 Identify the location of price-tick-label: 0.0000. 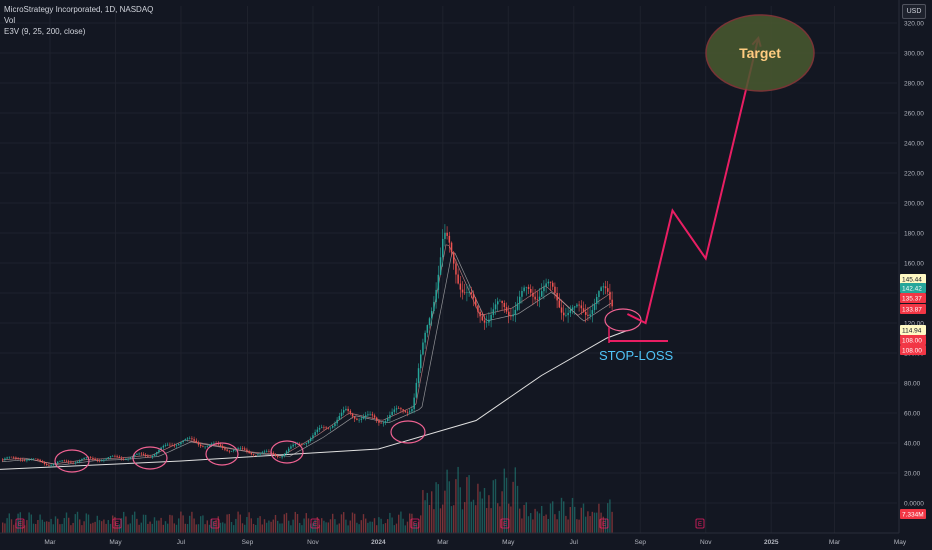
(914, 504).